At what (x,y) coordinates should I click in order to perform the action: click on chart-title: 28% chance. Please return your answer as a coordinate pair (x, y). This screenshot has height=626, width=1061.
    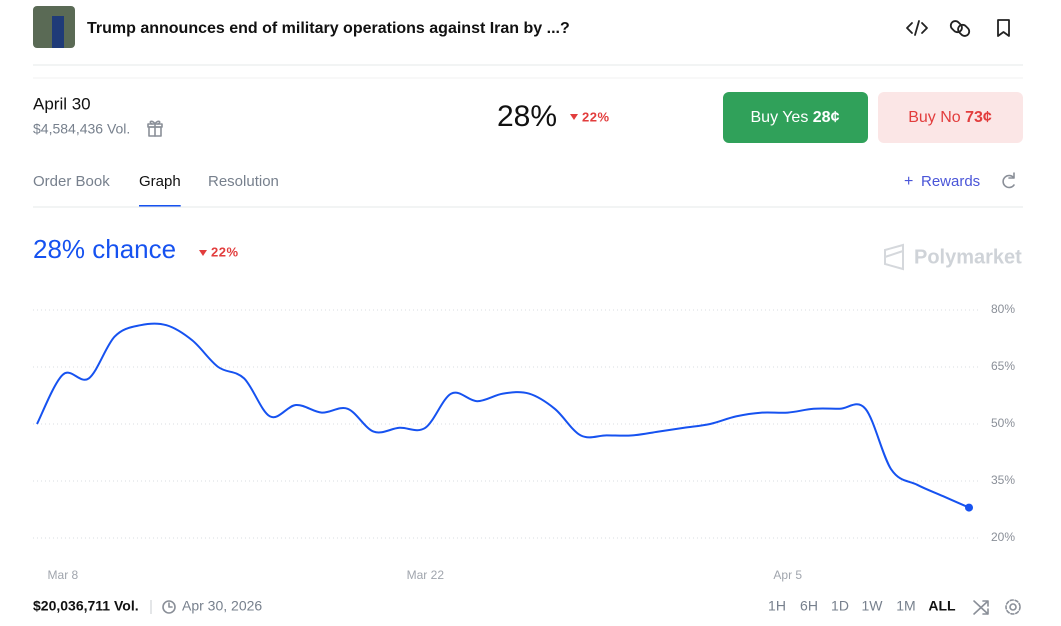
    Looking at the image, I should click on (104, 249).